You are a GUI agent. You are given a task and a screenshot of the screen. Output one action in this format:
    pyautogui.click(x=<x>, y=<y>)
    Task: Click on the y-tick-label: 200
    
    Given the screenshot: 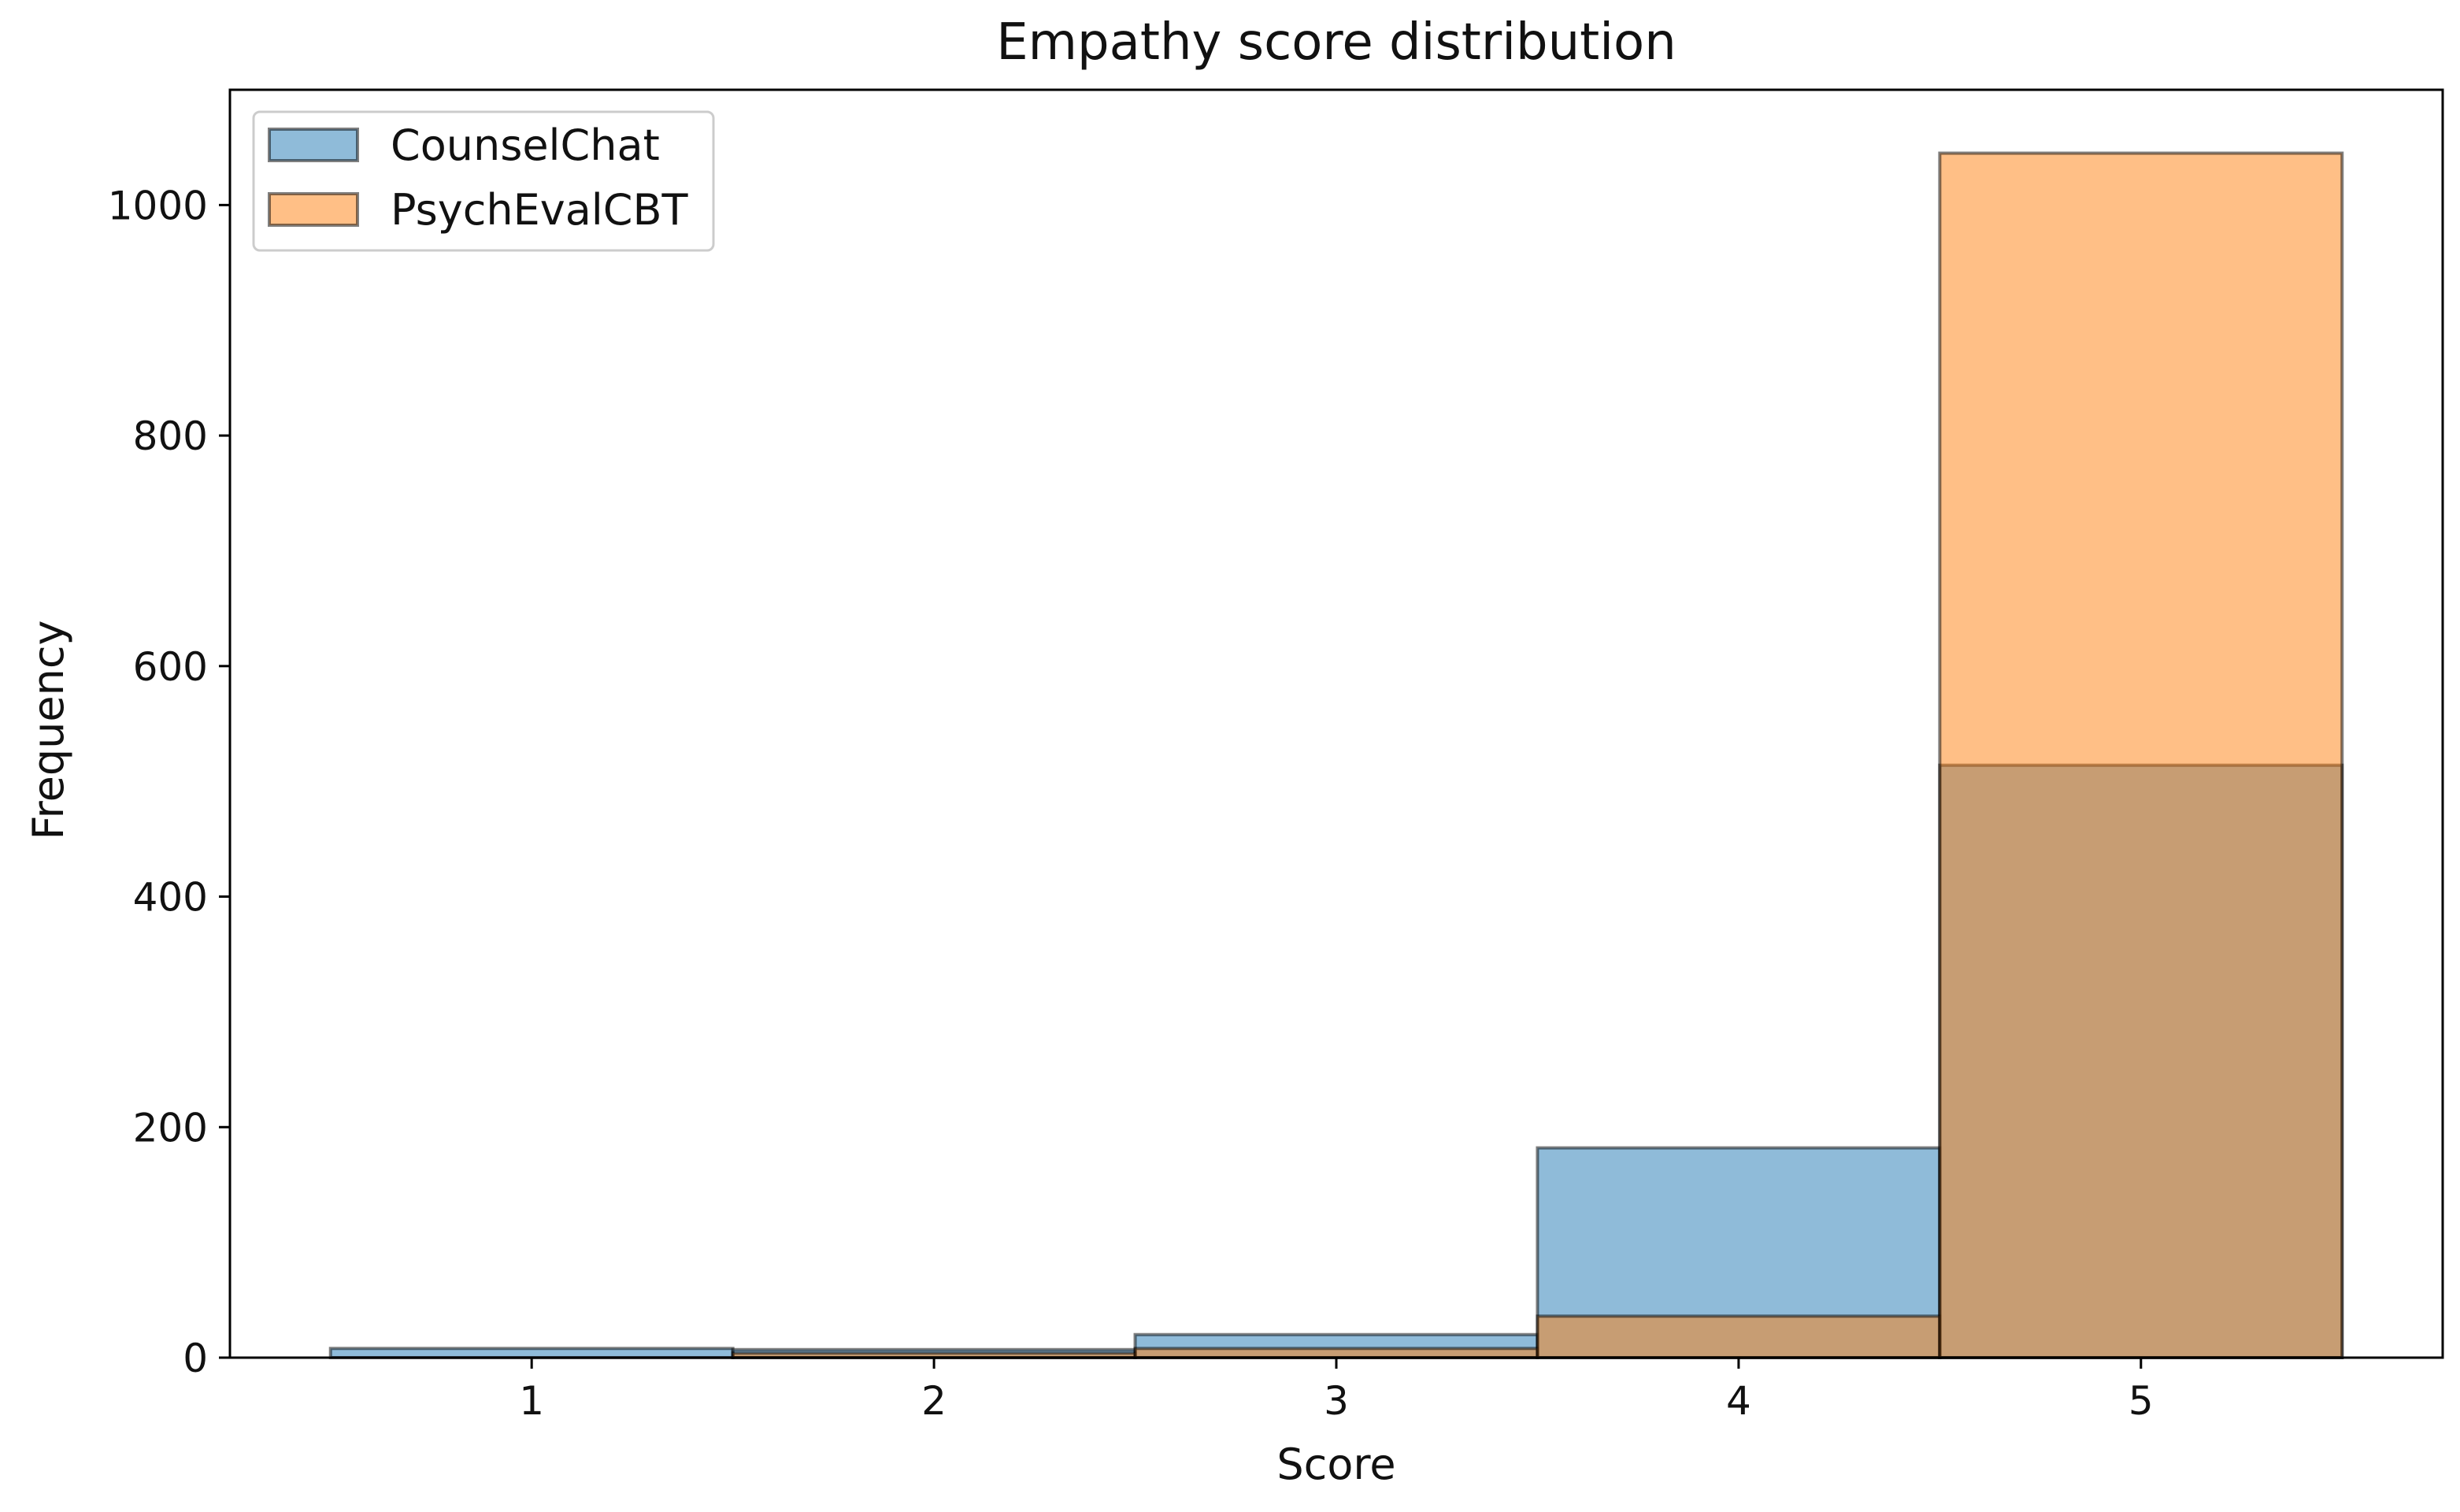 What is the action you would take?
    pyautogui.click(x=170, y=1128)
    